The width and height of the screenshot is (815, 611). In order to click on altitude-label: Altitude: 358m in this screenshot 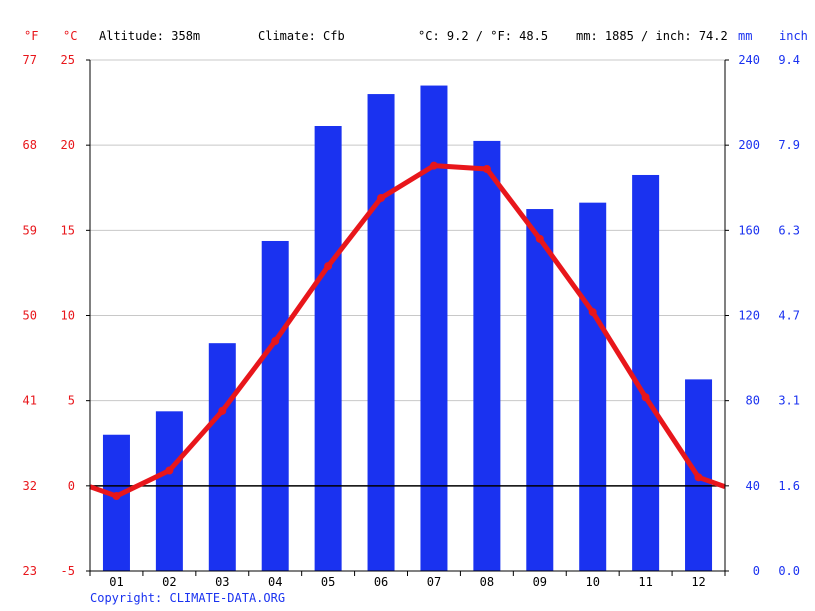, I will do `click(149, 36)`.